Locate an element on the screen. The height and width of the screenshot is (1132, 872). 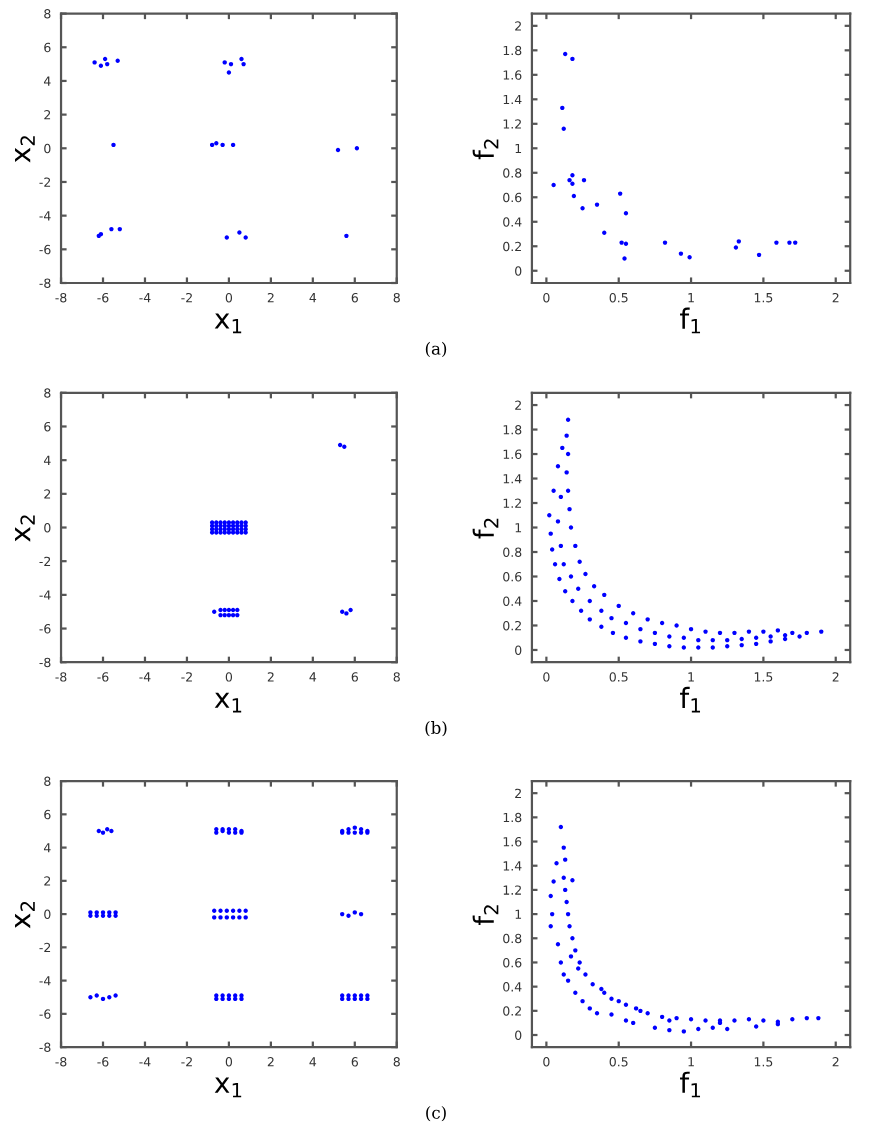
text: (c) is located at coordinates (436, 1113).